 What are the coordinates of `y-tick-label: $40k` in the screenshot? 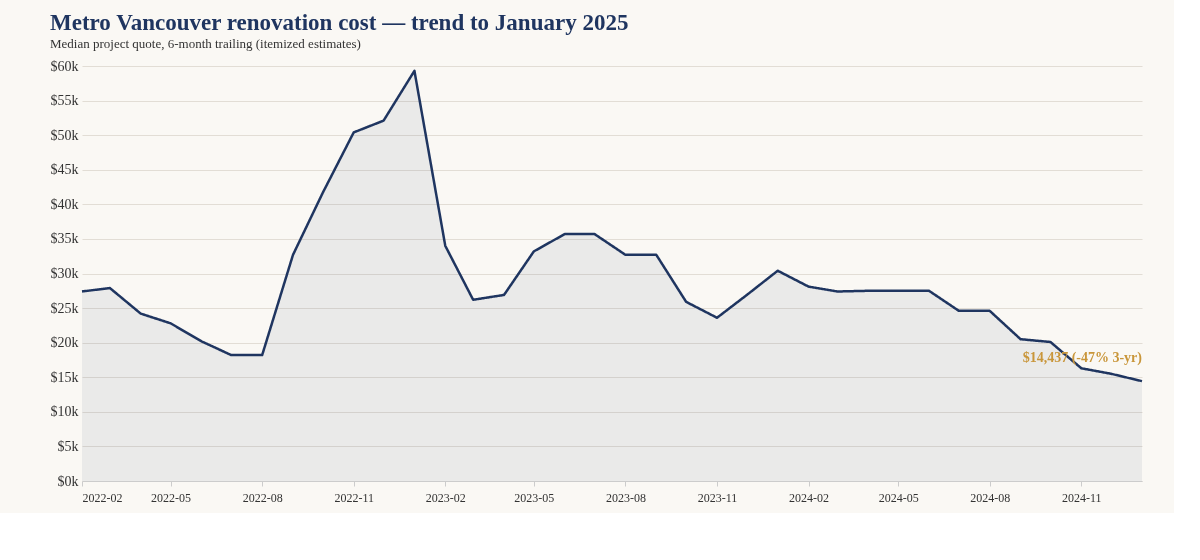 It's located at (64, 204).